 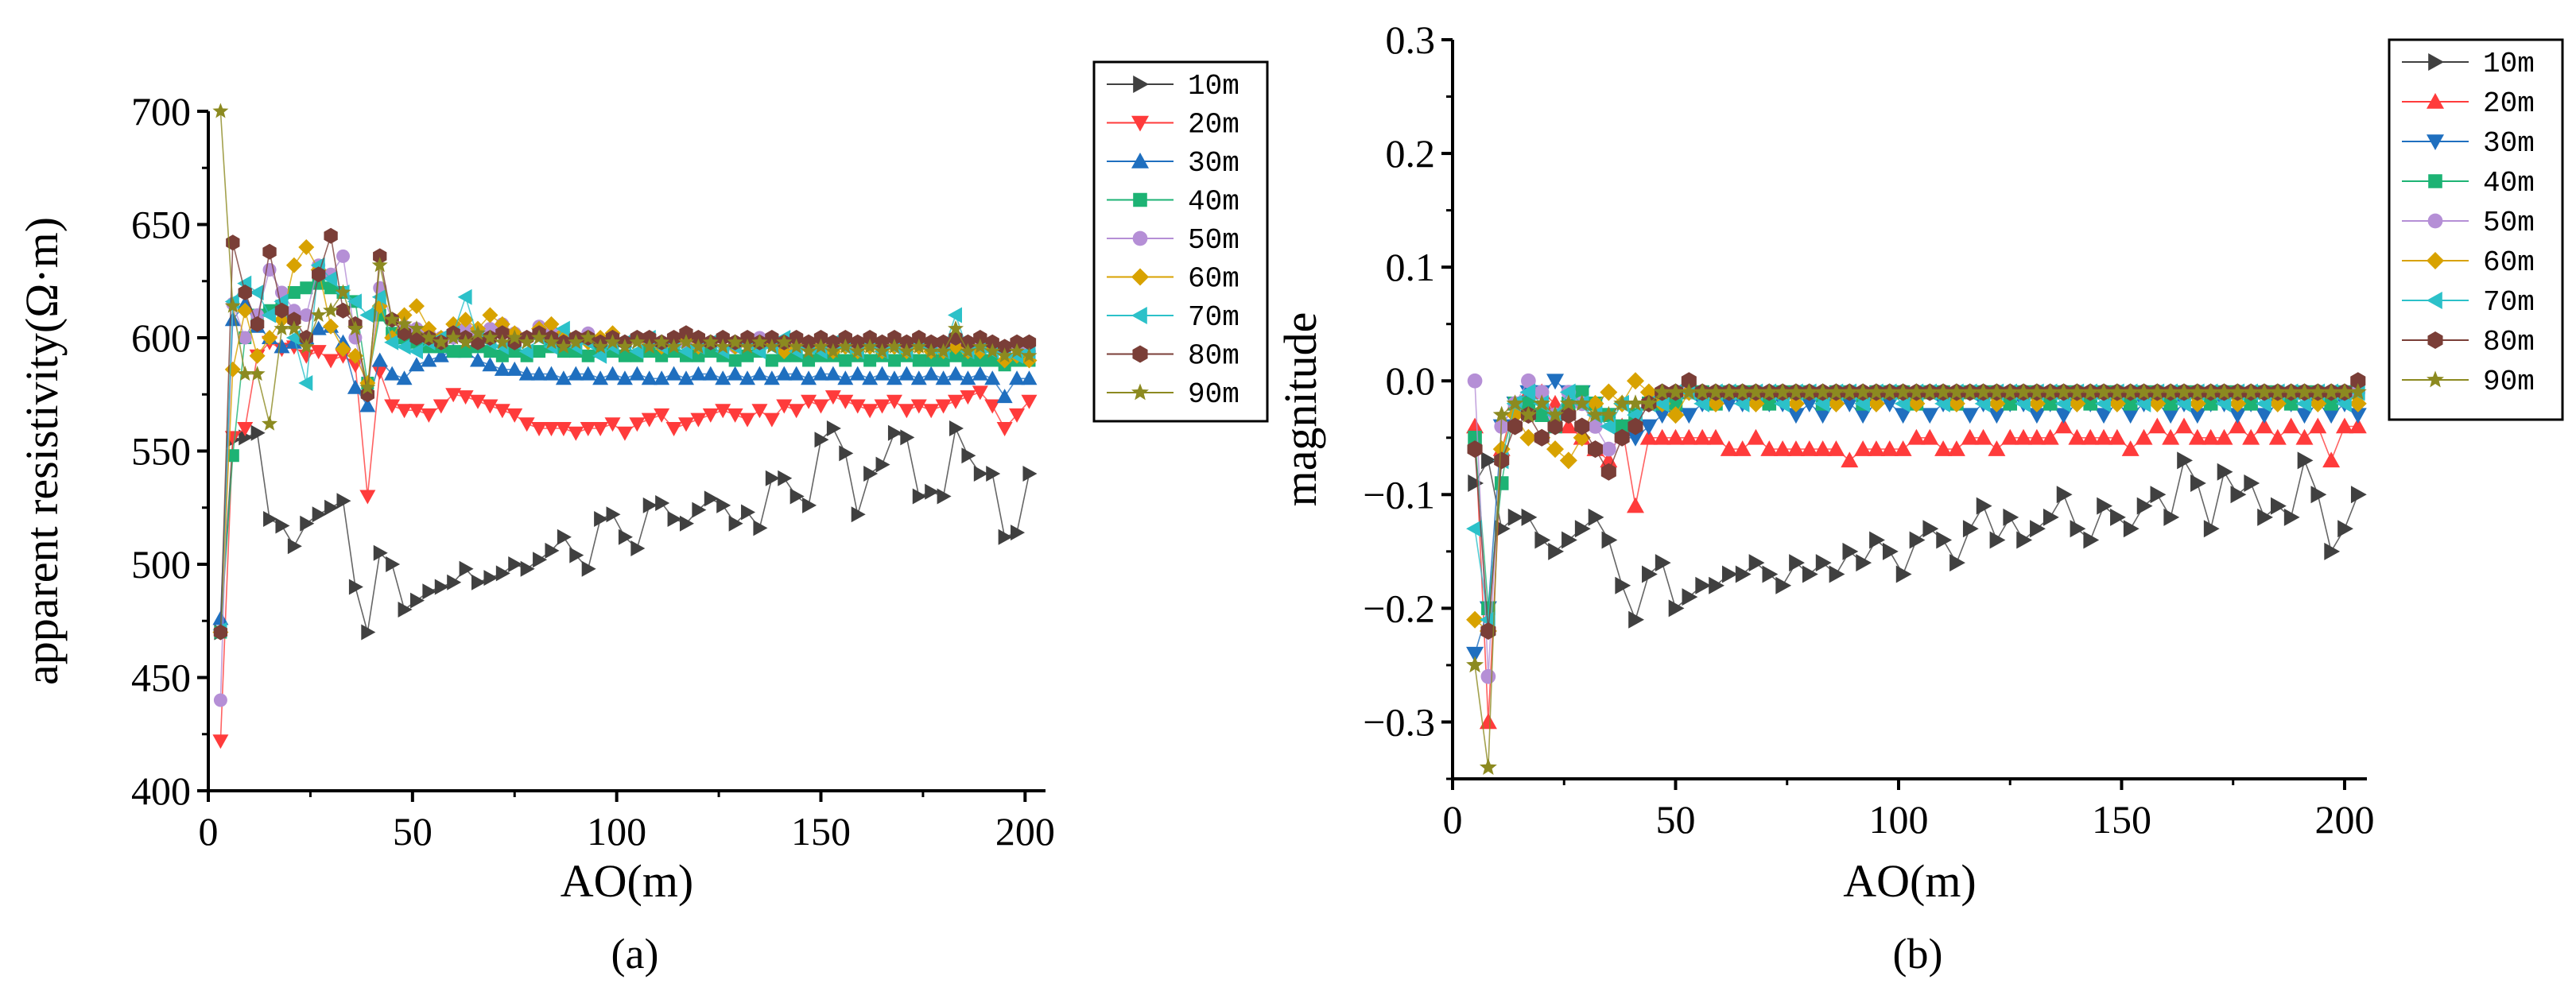 What do you see at coordinates (2509, 382) in the screenshot?
I see `legend-label: 90m` at bounding box center [2509, 382].